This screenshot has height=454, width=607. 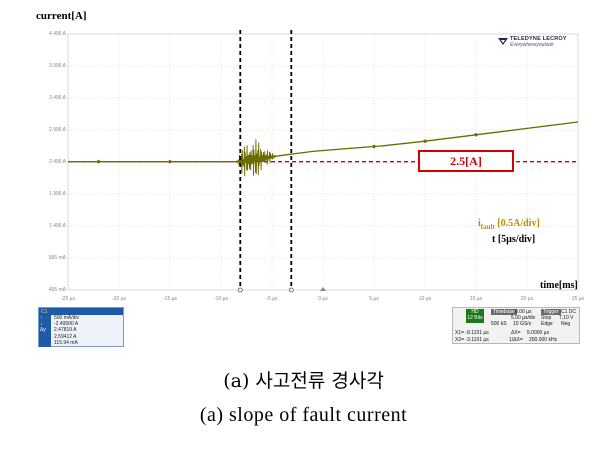 I want to click on trigger-flags: C1 DC, so click(x=569, y=312).